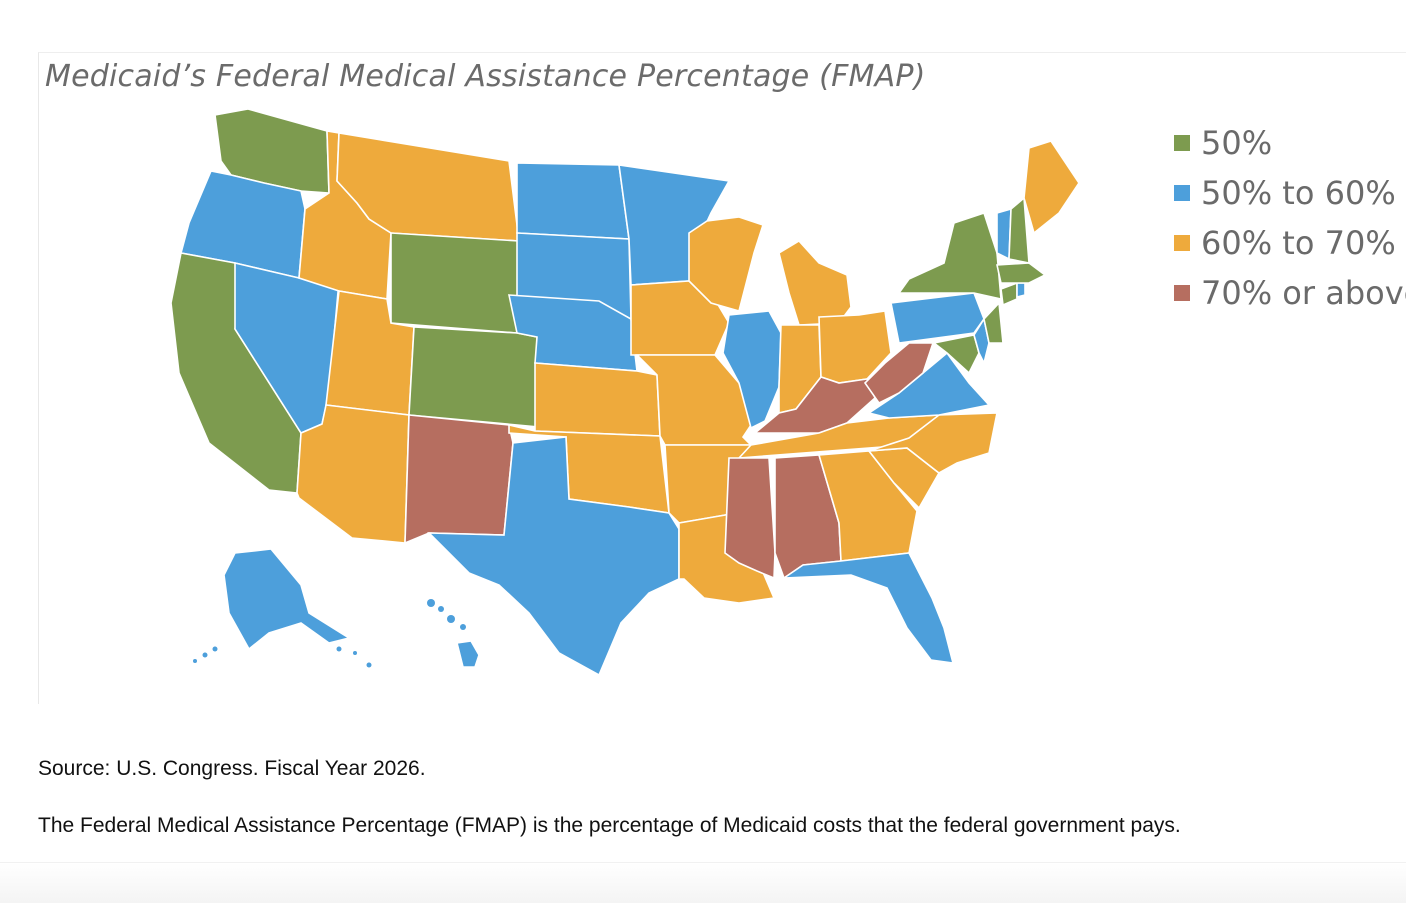 The width and height of the screenshot is (1406, 903). What do you see at coordinates (726, 264) in the screenshot?
I see `state-wisconsin` at bounding box center [726, 264].